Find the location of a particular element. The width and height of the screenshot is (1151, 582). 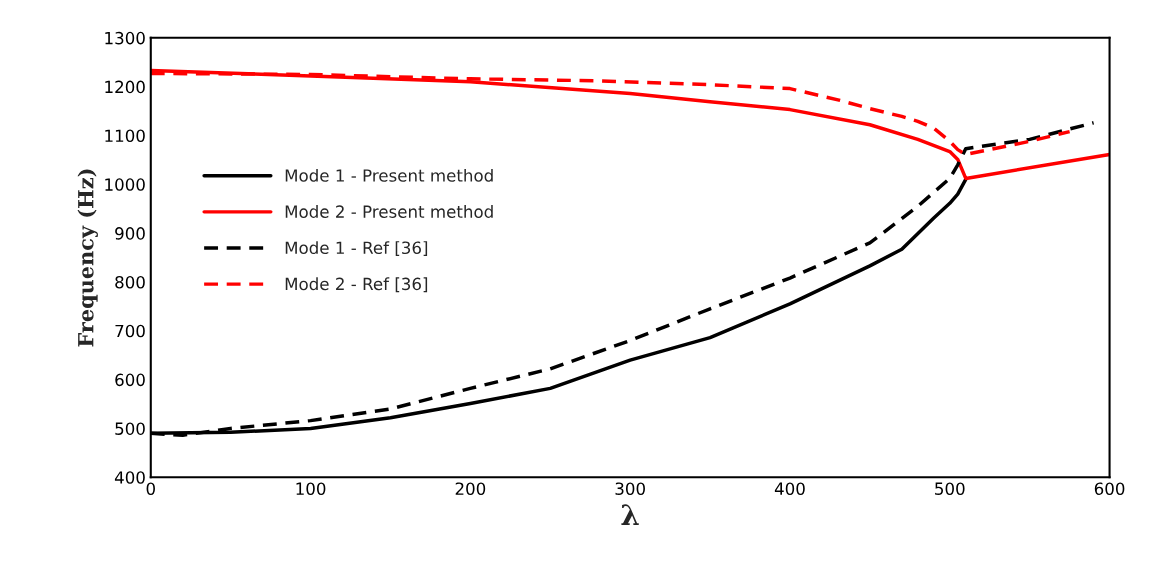

y-axis-title: Frequency (Hz) is located at coordinates (87, 258).